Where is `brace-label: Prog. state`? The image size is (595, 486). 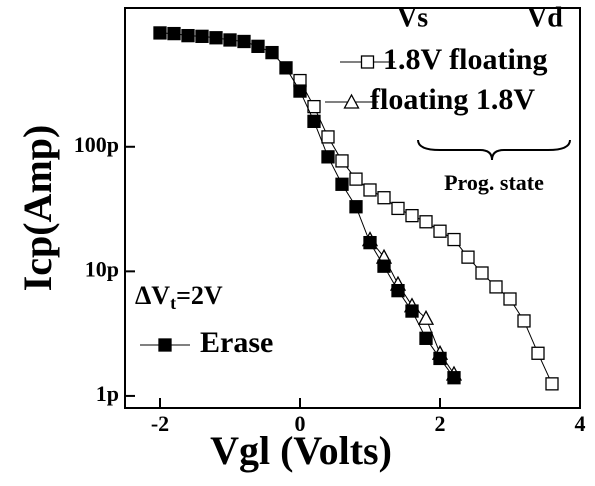
brace-label: Prog. state is located at coordinates (494, 182).